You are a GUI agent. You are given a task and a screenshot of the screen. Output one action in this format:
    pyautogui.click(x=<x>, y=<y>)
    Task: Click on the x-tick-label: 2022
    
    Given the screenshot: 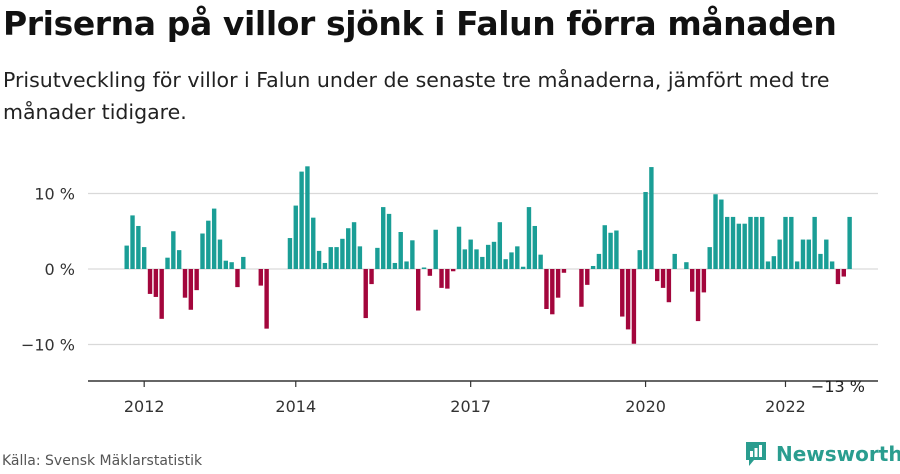 What is the action you would take?
    pyautogui.click(x=785, y=406)
    